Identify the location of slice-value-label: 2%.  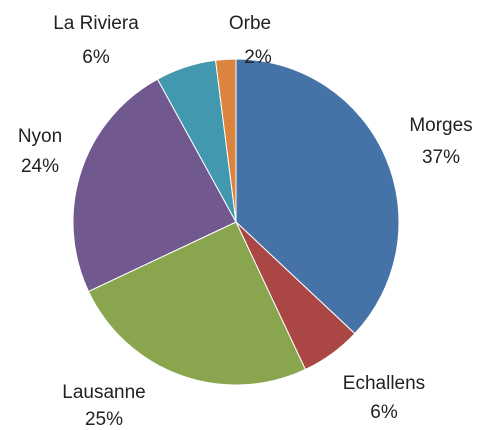
(258, 57).